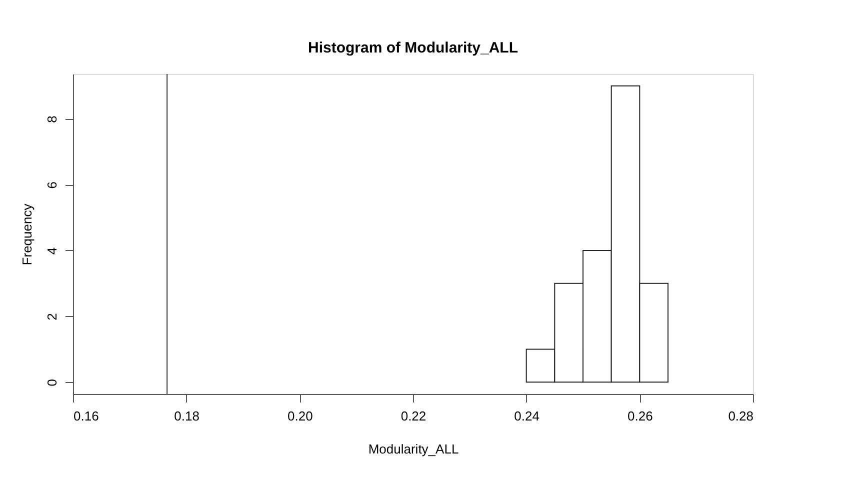 This screenshot has width=842, height=499. I want to click on x-tick-label: 0.24, so click(527, 416).